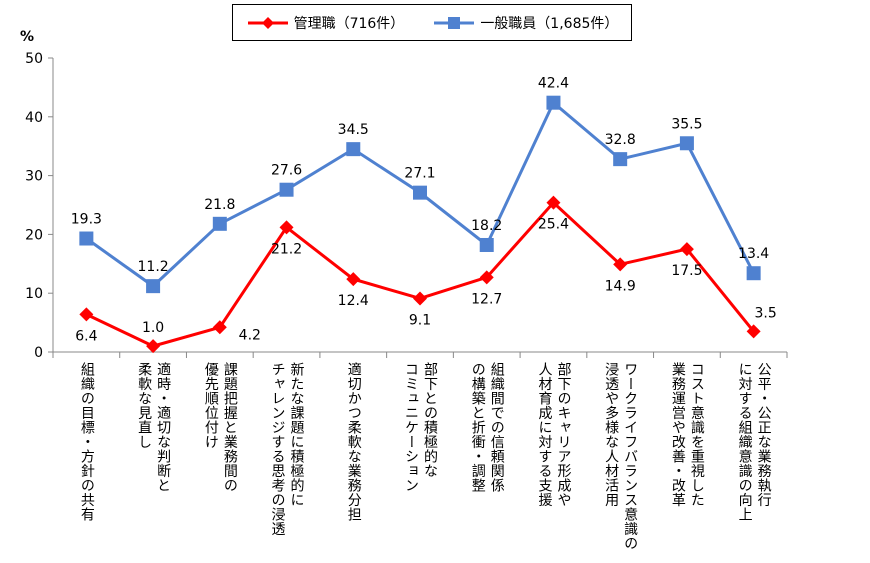  I want to click on data-label: 1.0, so click(153, 328).